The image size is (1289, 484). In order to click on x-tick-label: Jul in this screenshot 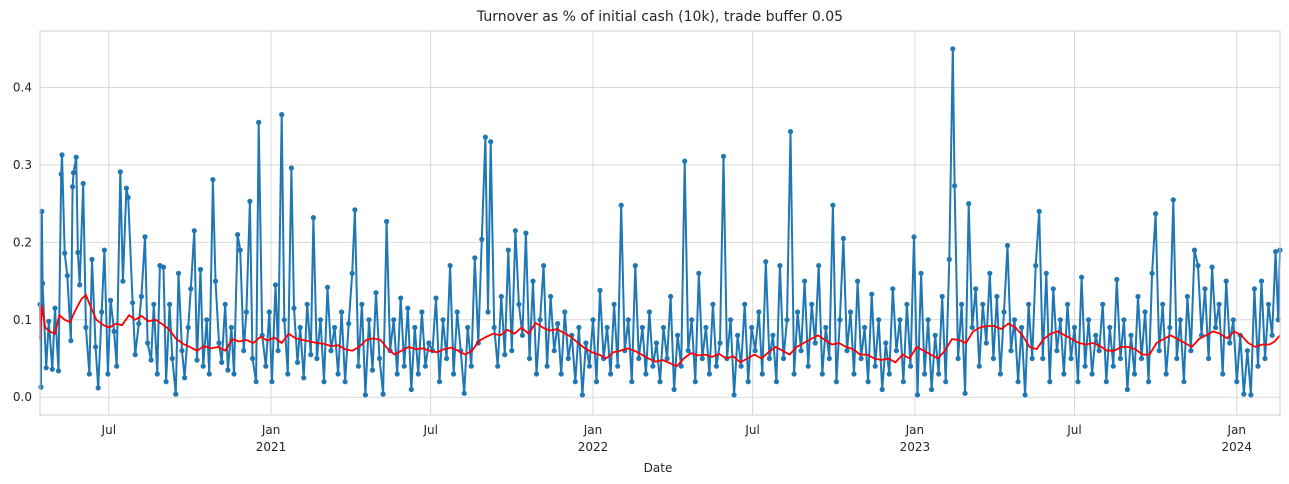, I will do `click(1073, 430)`.